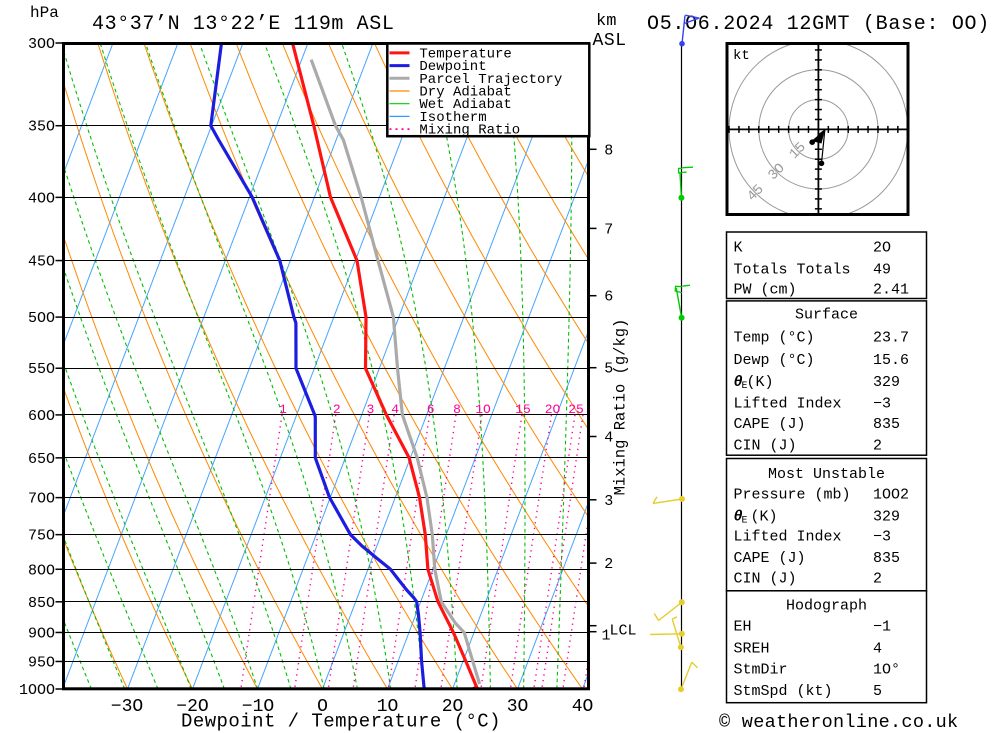 The width and height of the screenshot is (1000, 733). Describe the element at coordinates (523, 409) in the screenshot. I see `svg-text: 15` at that location.